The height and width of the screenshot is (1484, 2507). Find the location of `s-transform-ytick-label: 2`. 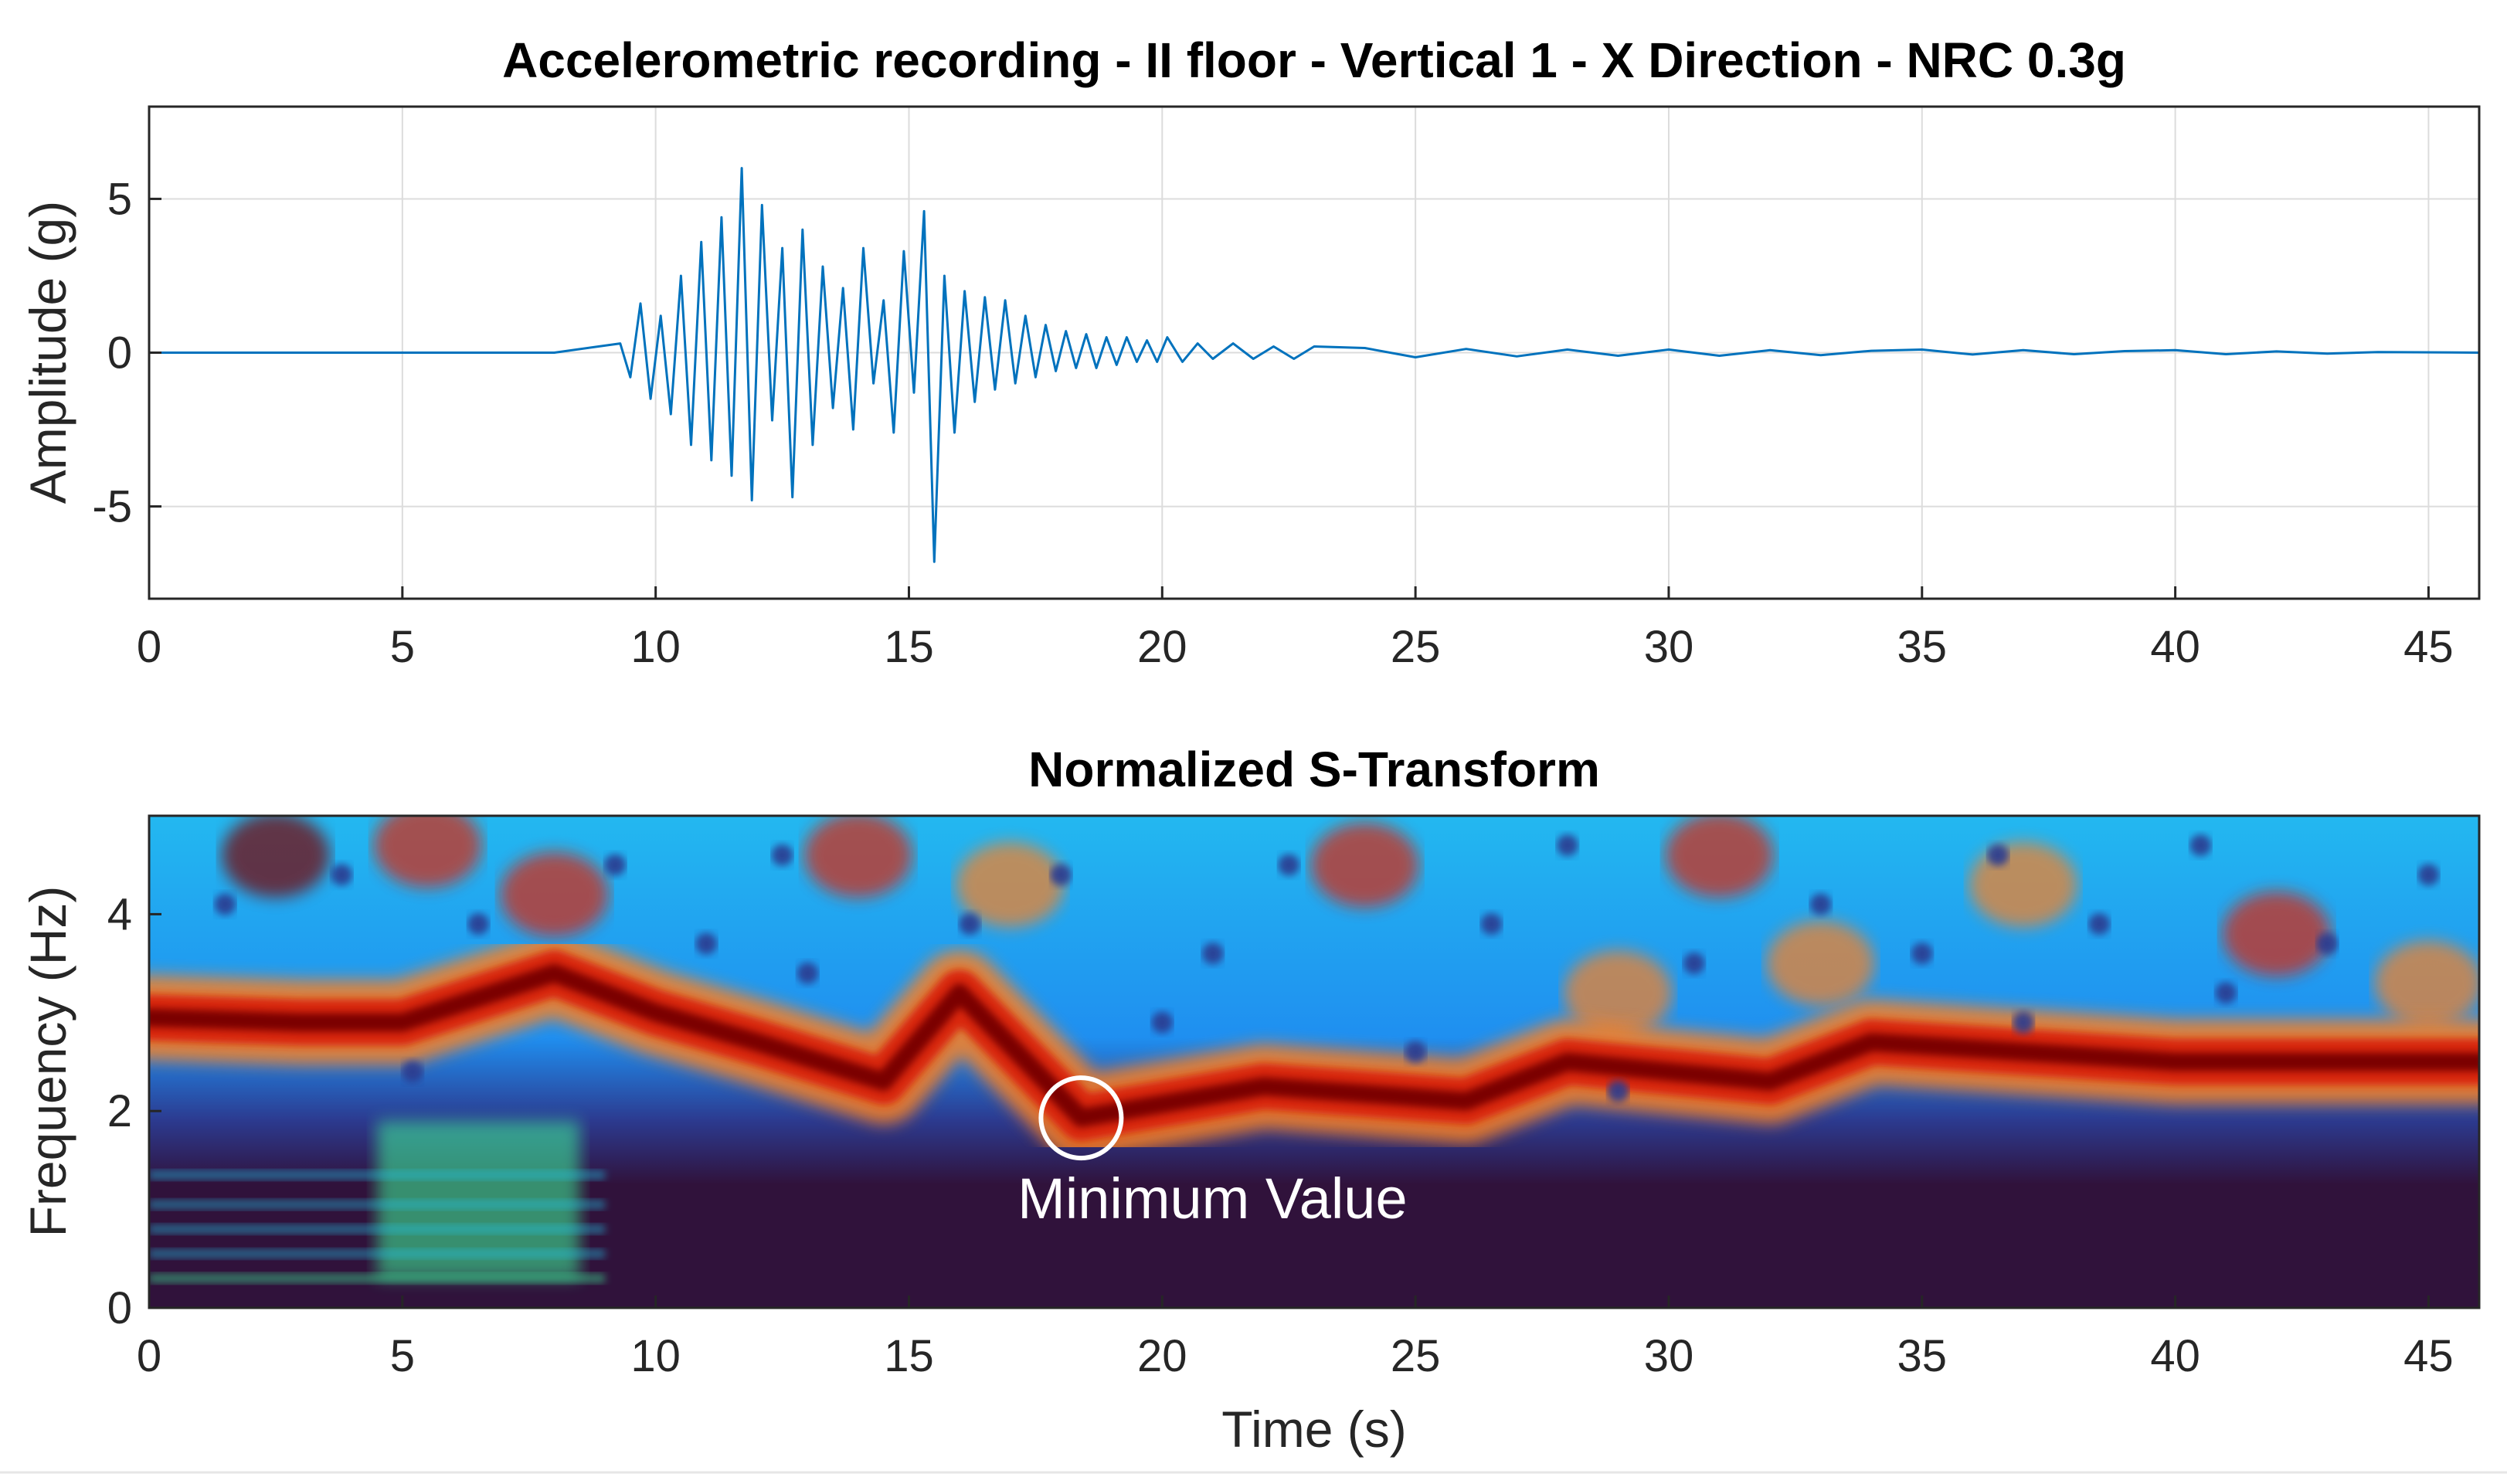

s-transform-ytick-label: 2 is located at coordinates (119, 1111).